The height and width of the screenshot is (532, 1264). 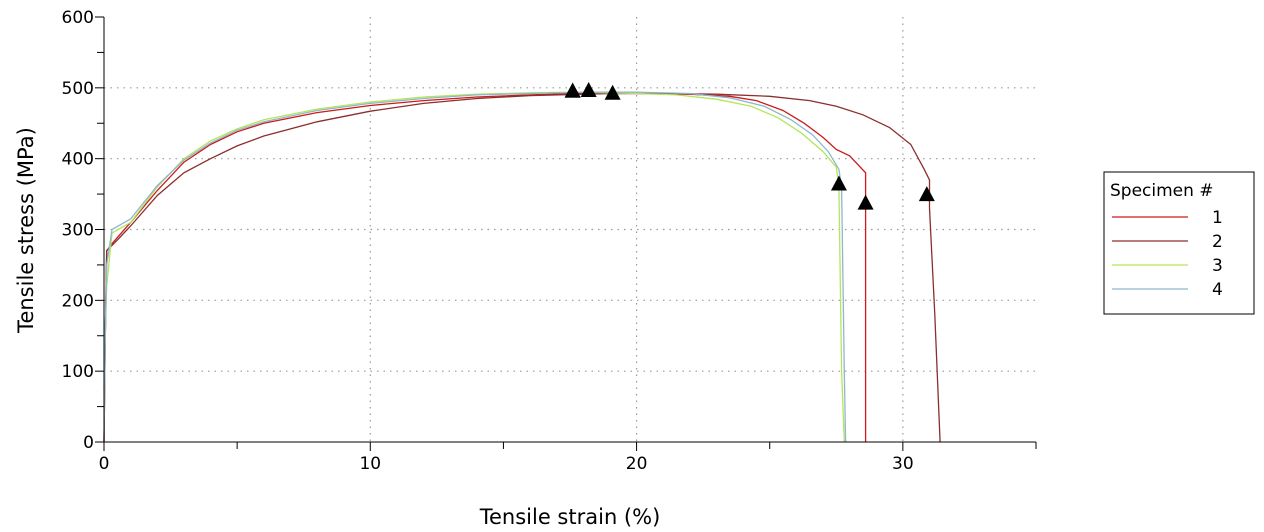 What do you see at coordinates (78, 18) in the screenshot?
I see `y-tick-label: 600` at bounding box center [78, 18].